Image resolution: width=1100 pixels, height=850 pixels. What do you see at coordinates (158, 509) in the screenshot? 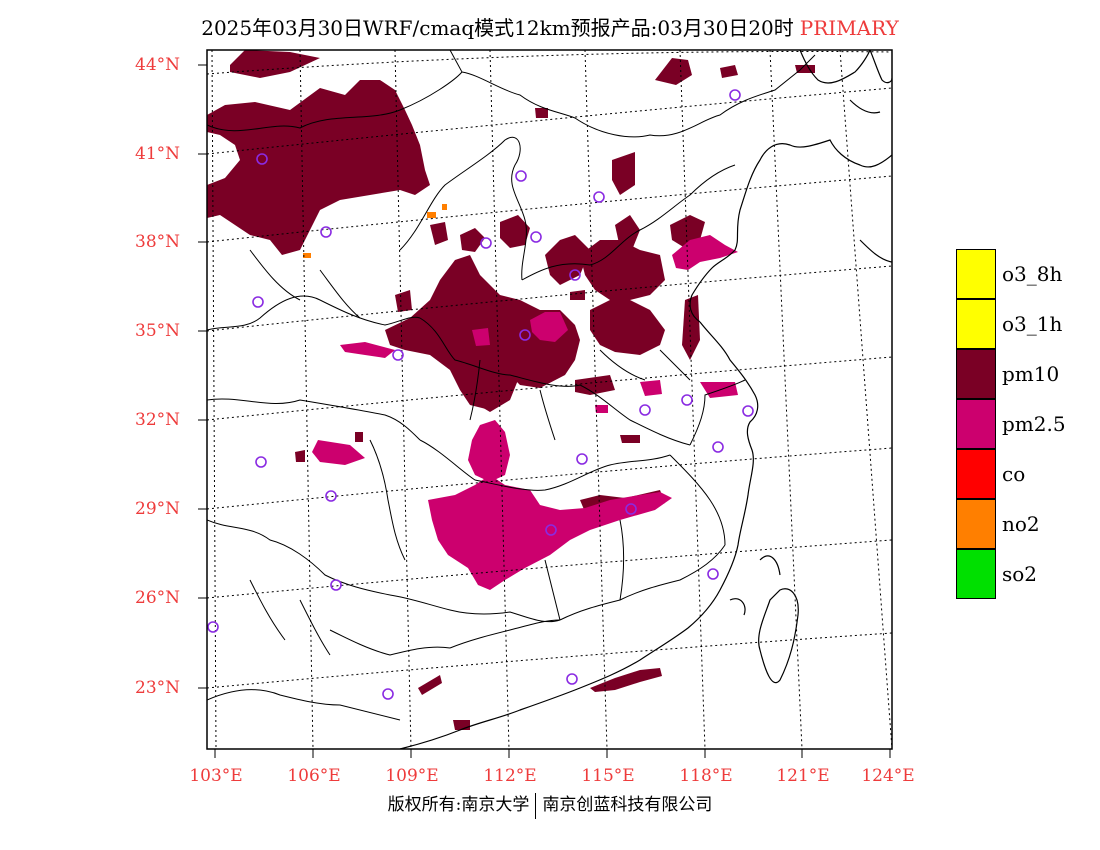
I see `lat-label-29: 29°N` at bounding box center [158, 509].